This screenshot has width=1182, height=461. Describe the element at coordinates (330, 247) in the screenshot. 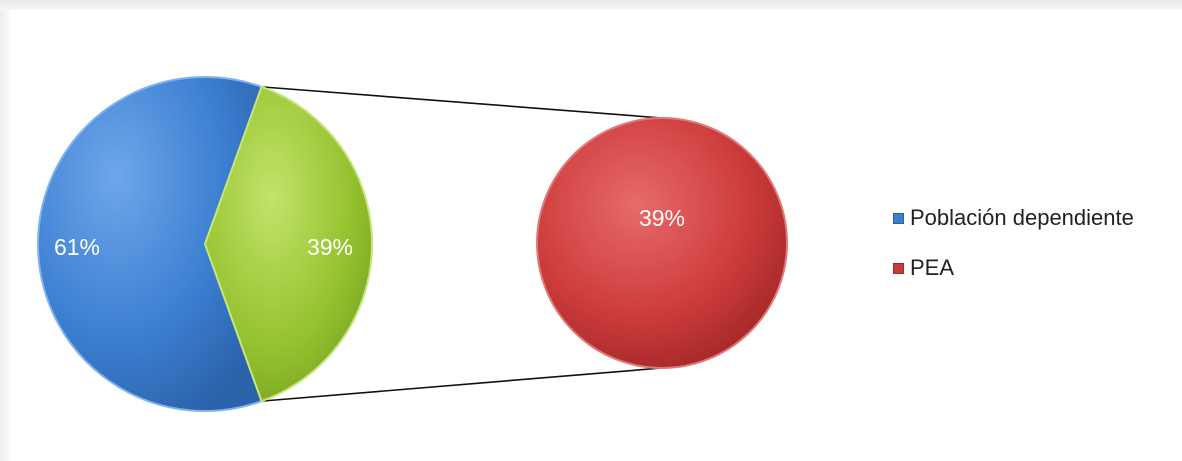

I see `main-pie-label-pea: 39%` at that location.